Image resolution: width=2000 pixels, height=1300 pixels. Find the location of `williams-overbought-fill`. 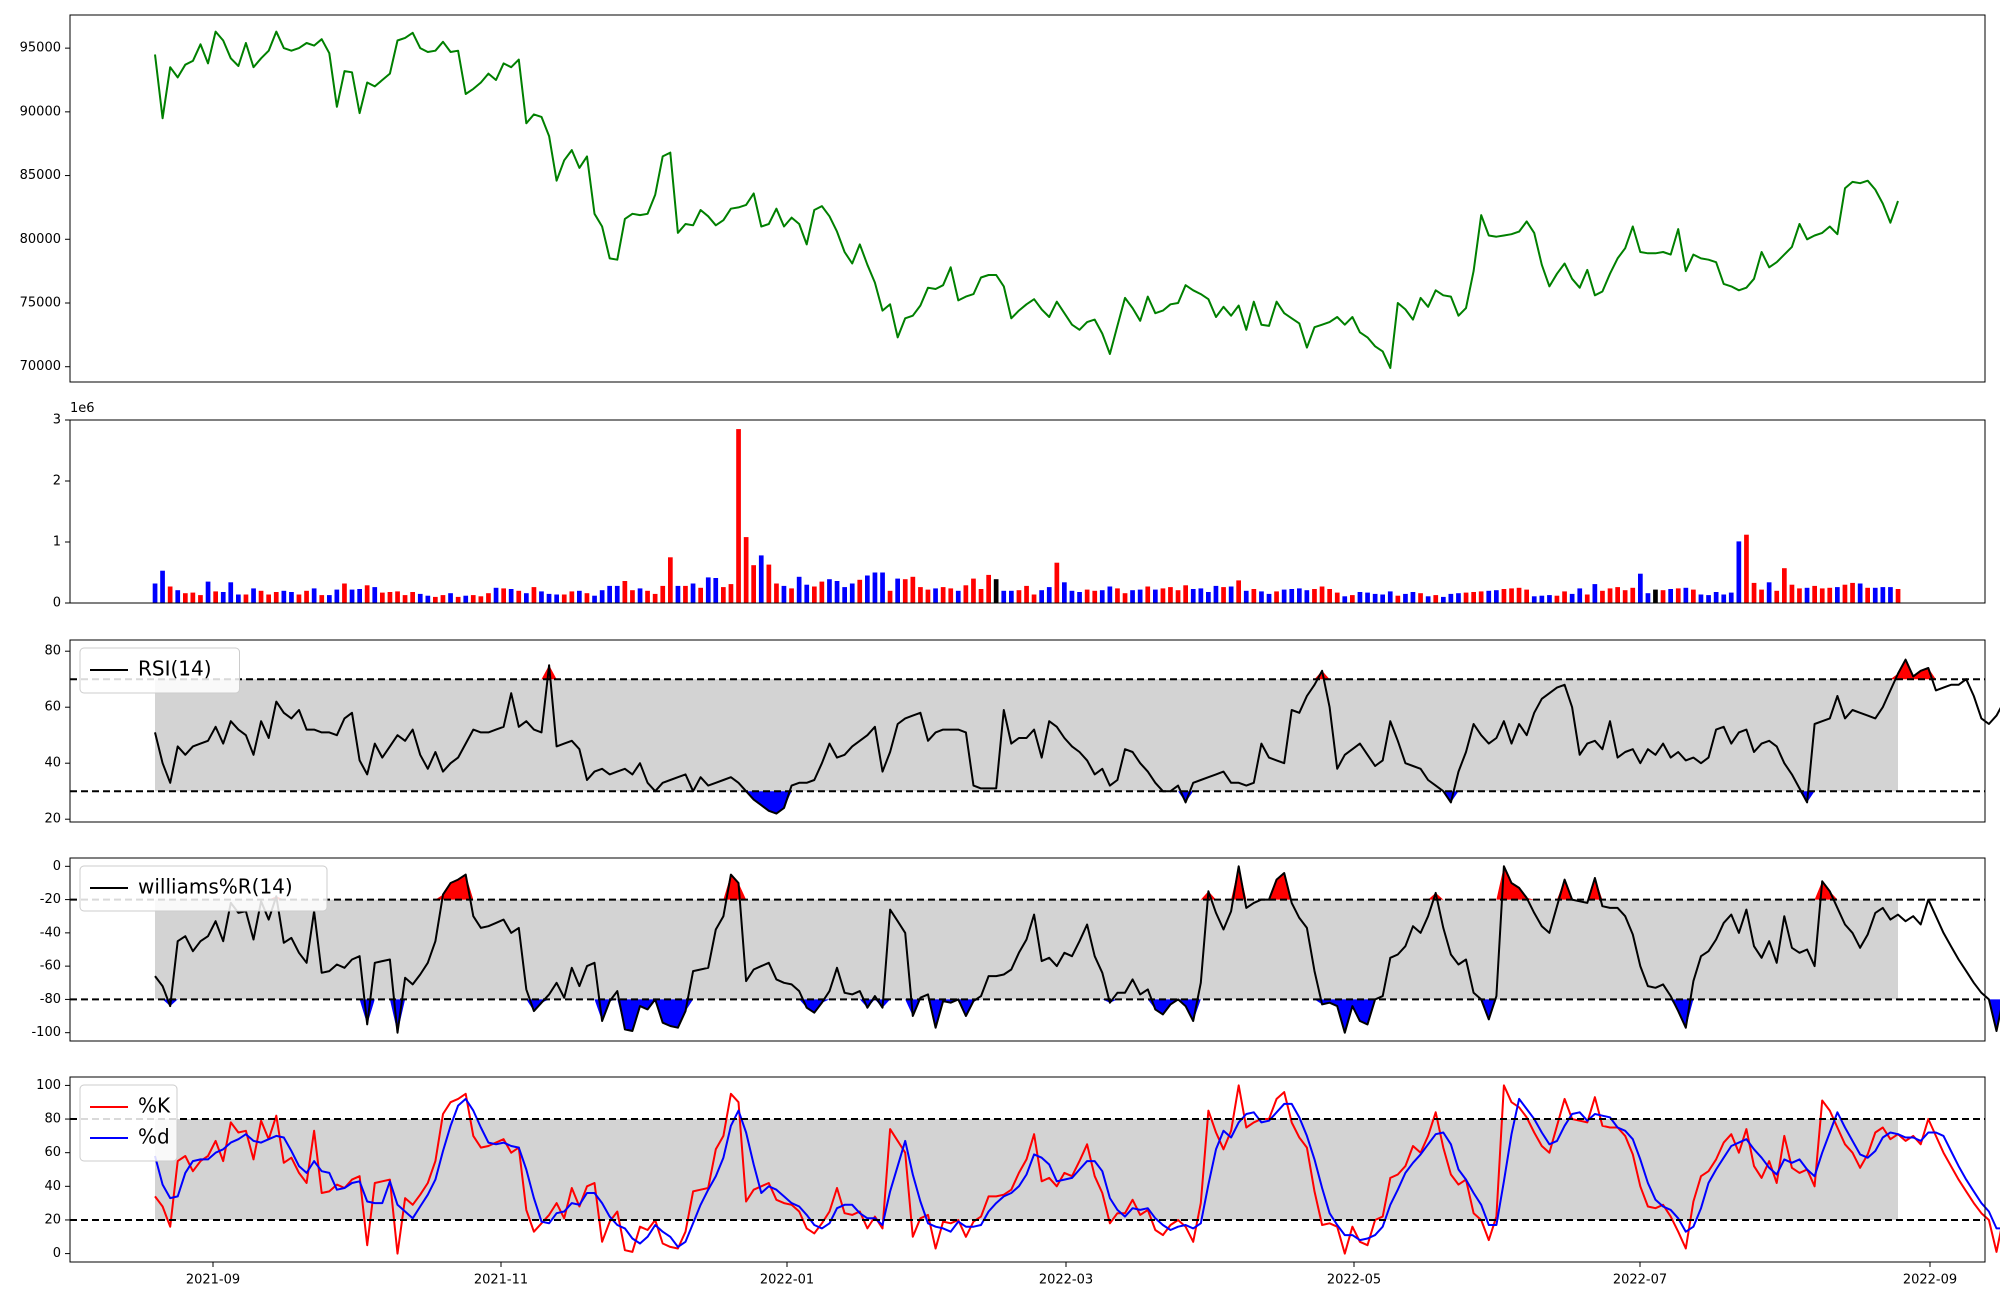

williams-overbought-fill is located at coordinates (1077, 883).